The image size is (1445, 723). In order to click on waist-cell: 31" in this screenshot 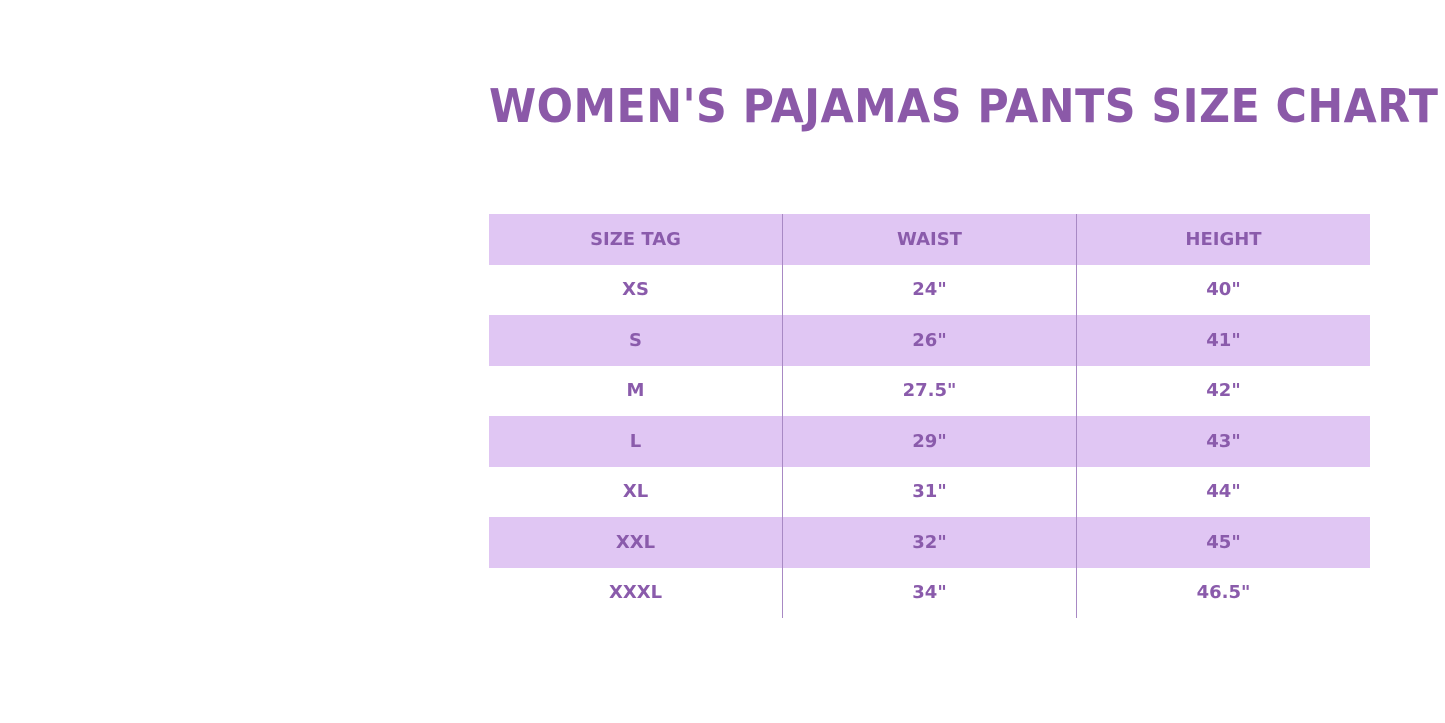, I will do `click(929, 491)`.